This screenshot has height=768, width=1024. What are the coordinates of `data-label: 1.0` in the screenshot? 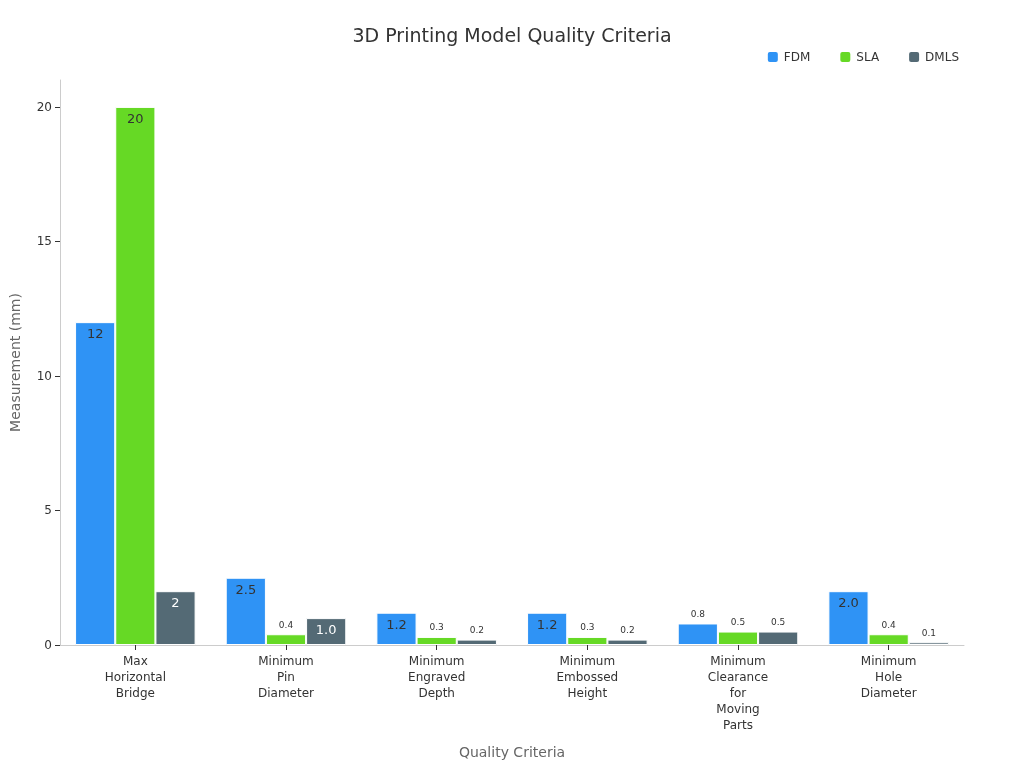 It's located at (326, 630).